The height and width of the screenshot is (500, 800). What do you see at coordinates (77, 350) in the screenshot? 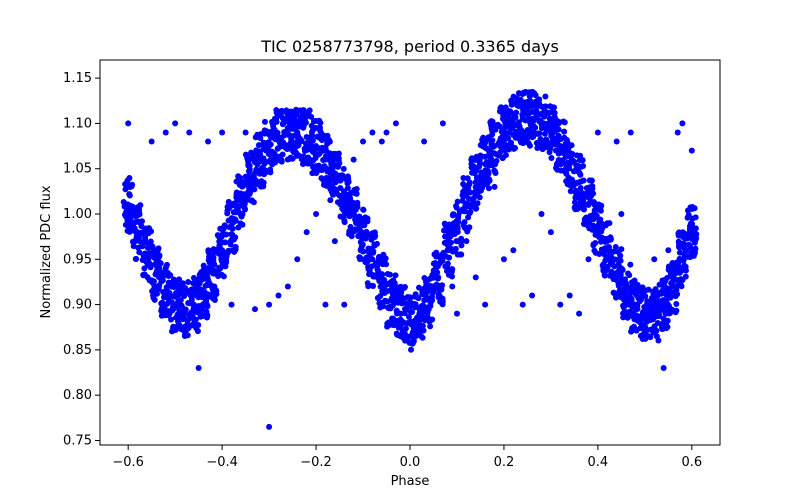
I see `y-tick-label: 0.85` at bounding box center [77, 350].